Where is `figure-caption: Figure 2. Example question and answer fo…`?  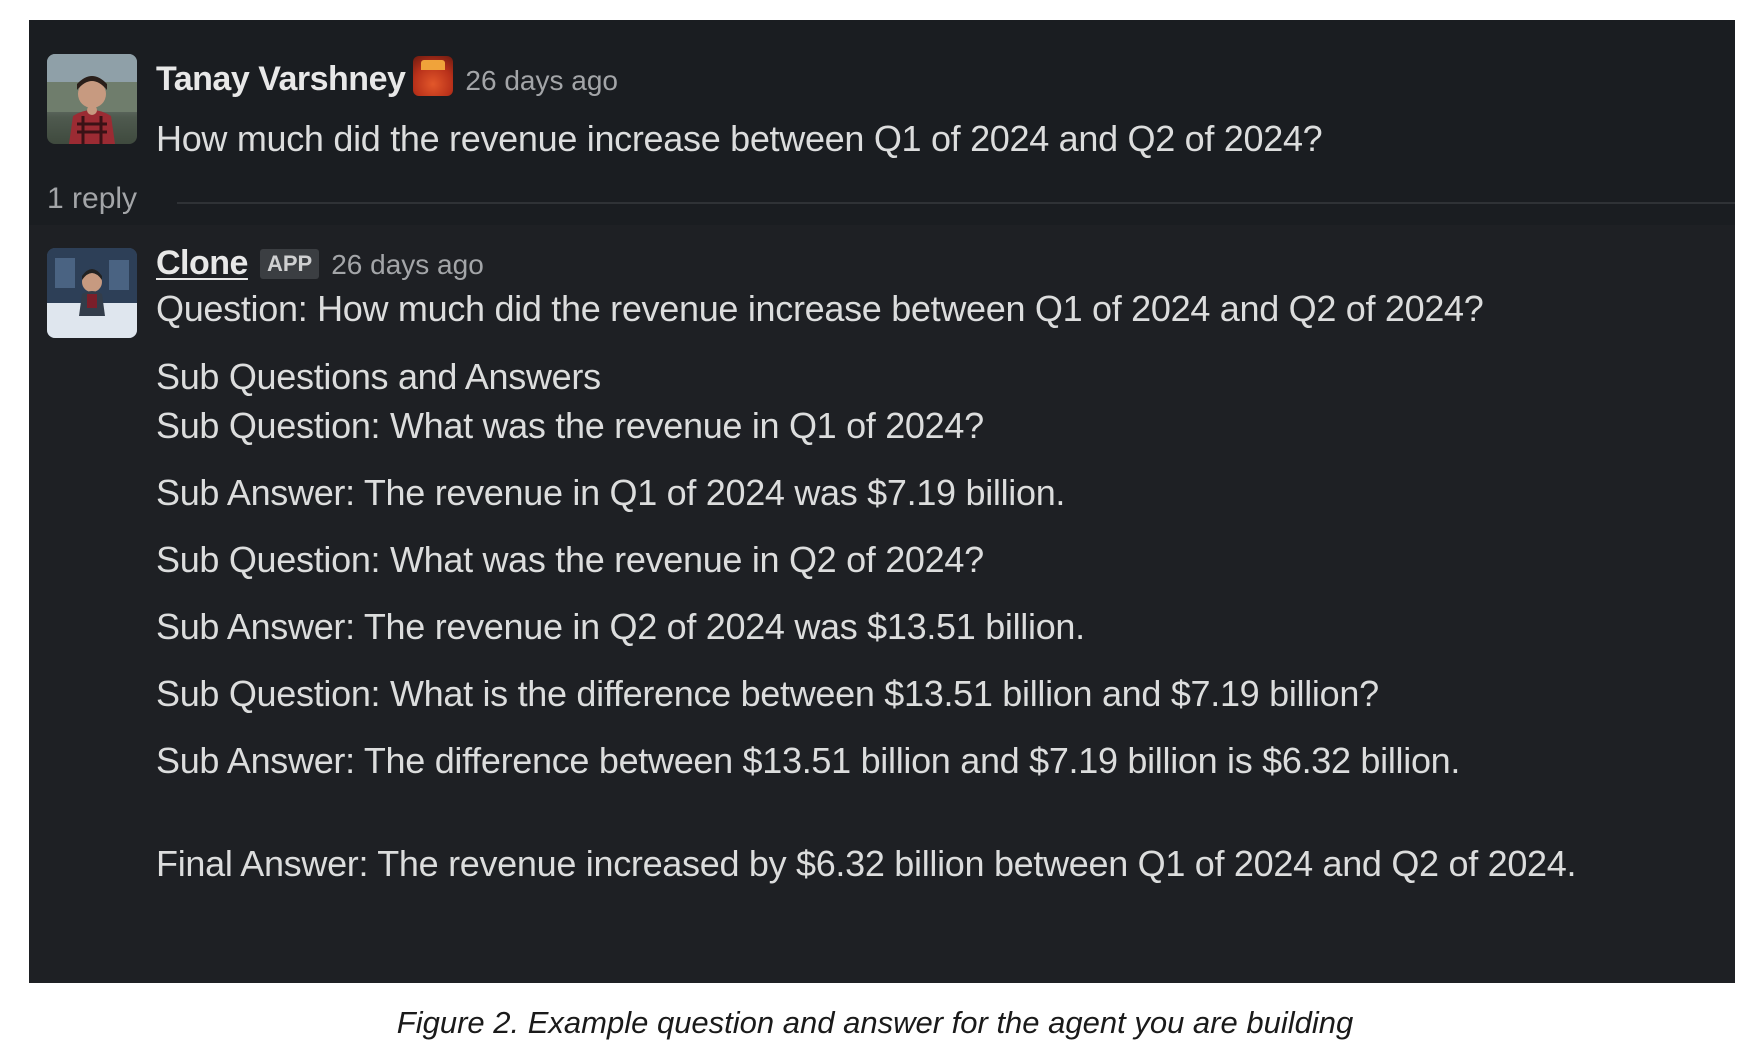
figure-caption: Figure 2. Example question and answer fo… is located at coordinates (875, 1022).